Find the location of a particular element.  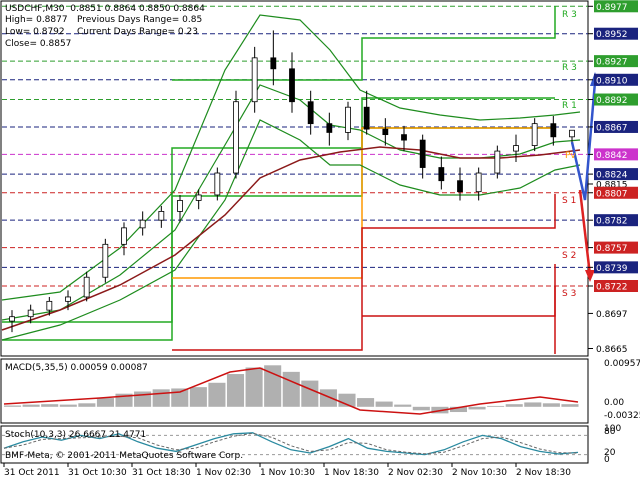

price-label: 0.8722 is located at coordinates (612, 287).